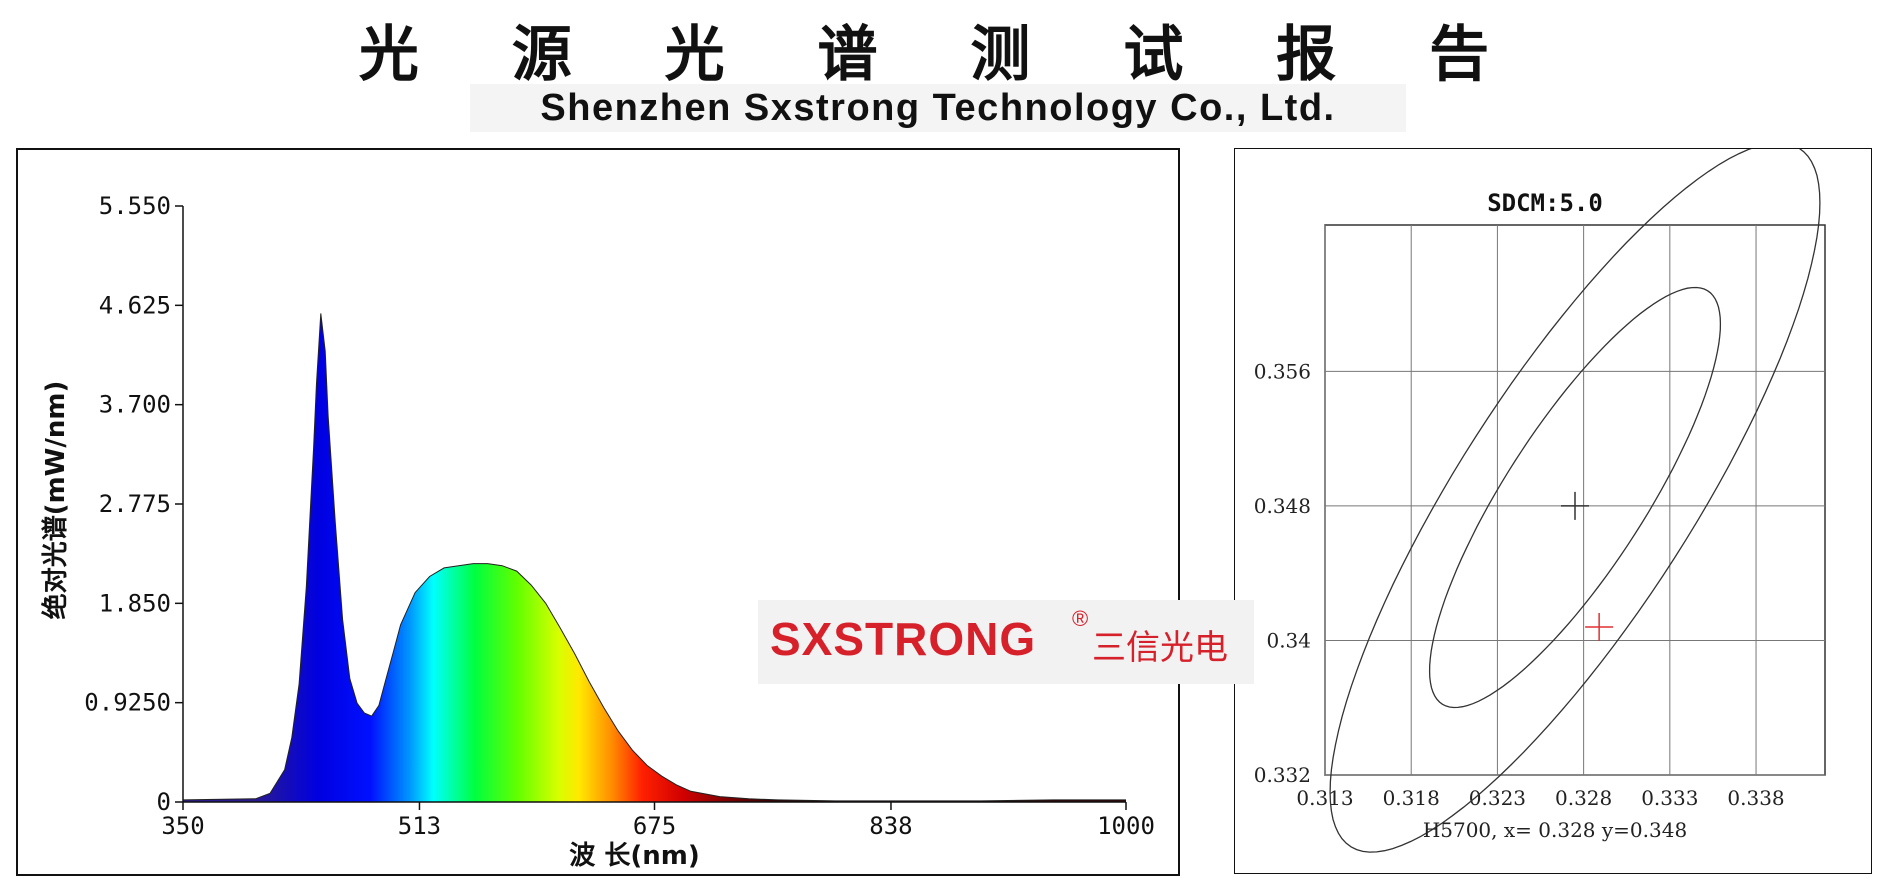 Image resolution: width=1884 pixels, height=890 pixels. What do you see at coordinates (135, 405) in the screenshot?
I see `y-tick-label: 3.700` at bounding box center [135, 405].